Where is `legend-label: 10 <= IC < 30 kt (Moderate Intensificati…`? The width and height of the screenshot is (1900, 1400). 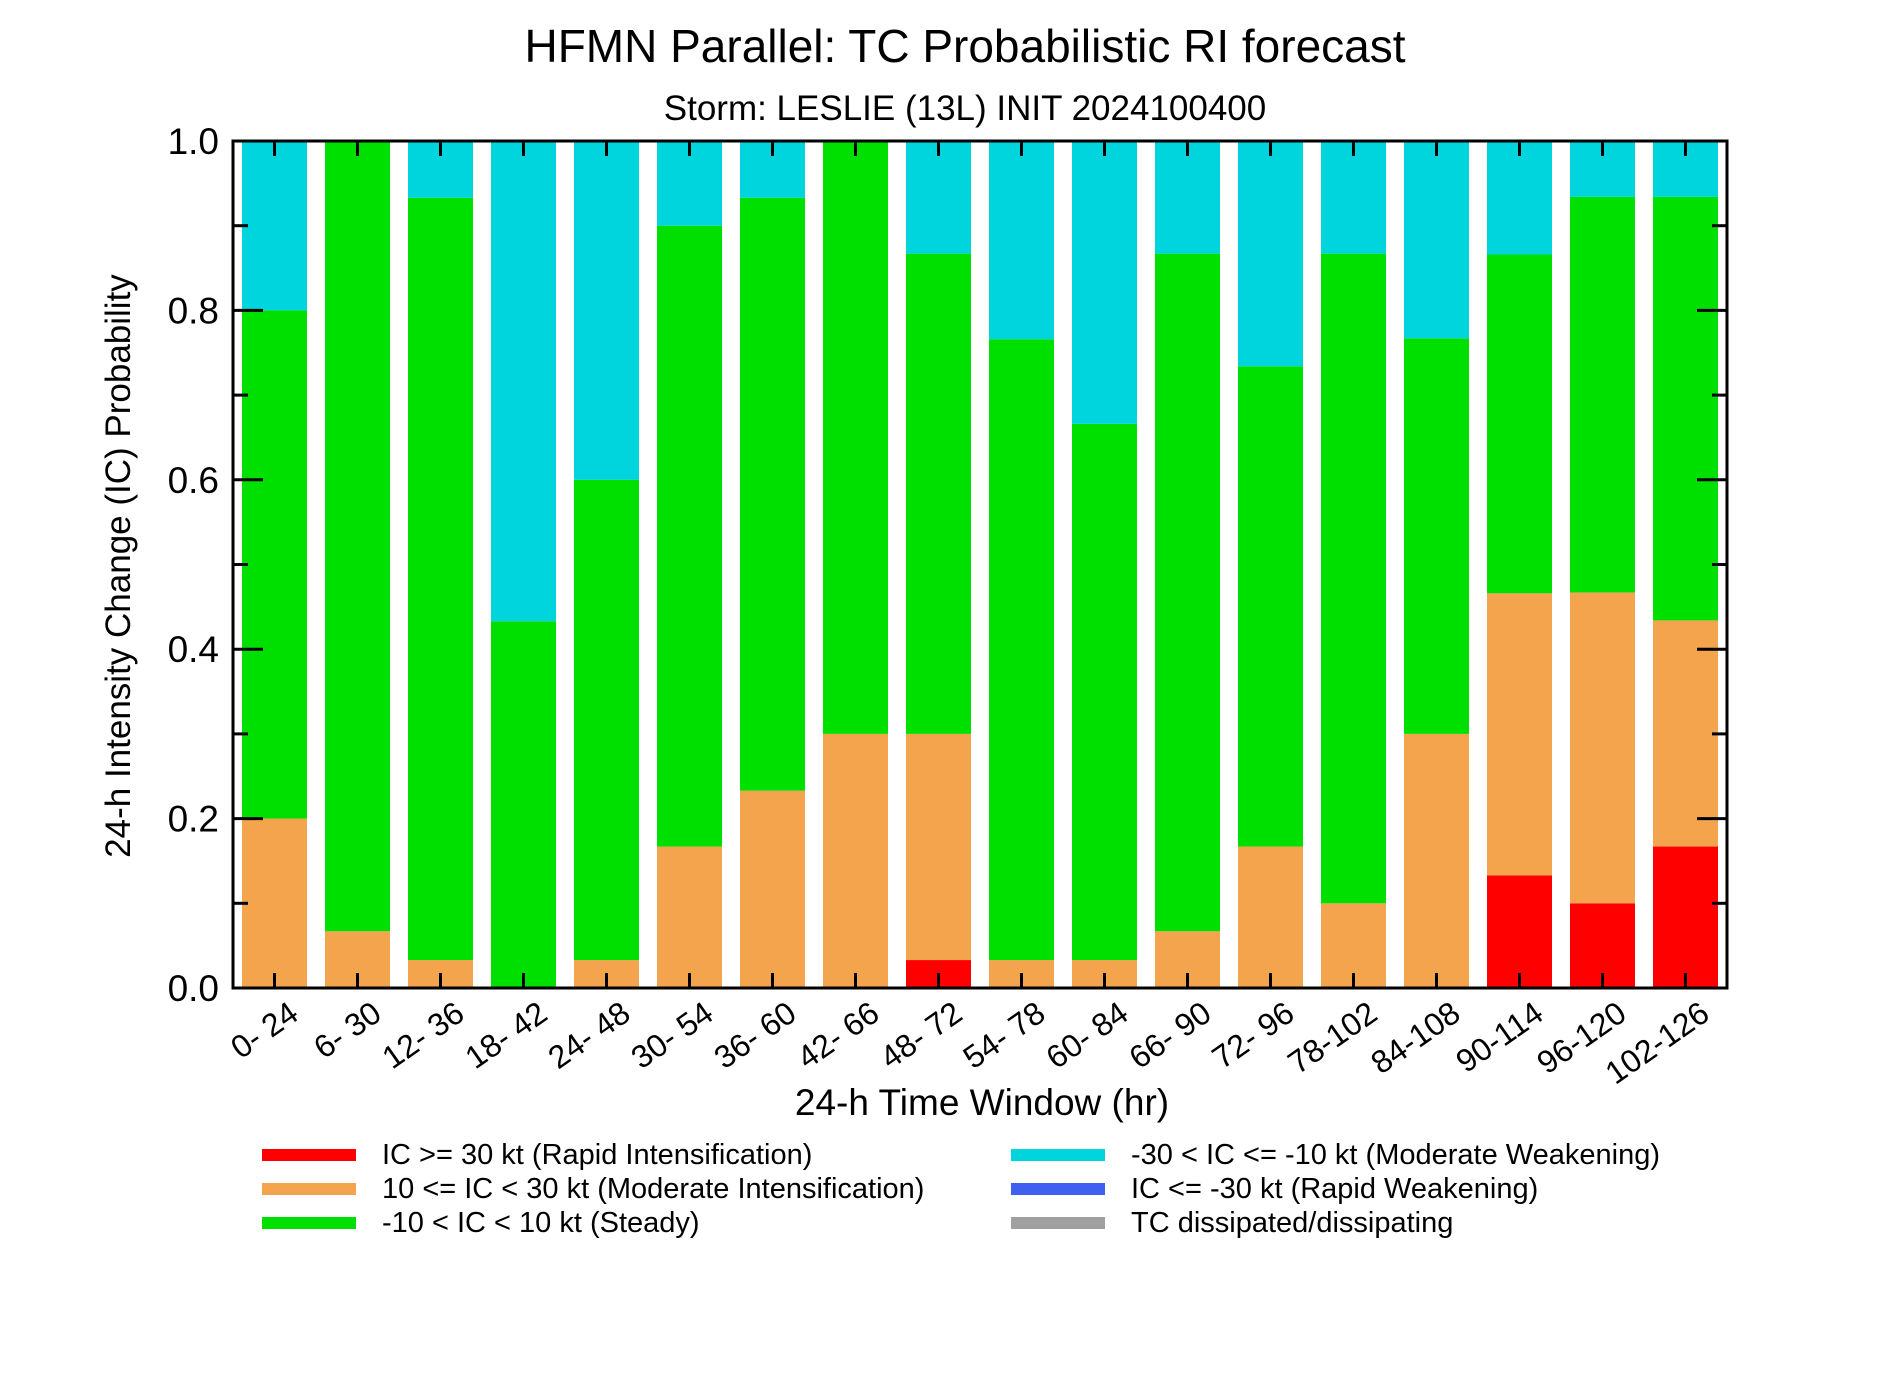 legend-label: 10 <= IC < 30 kt (Moderate Intensificati… is located at coordinates (653, 1188).